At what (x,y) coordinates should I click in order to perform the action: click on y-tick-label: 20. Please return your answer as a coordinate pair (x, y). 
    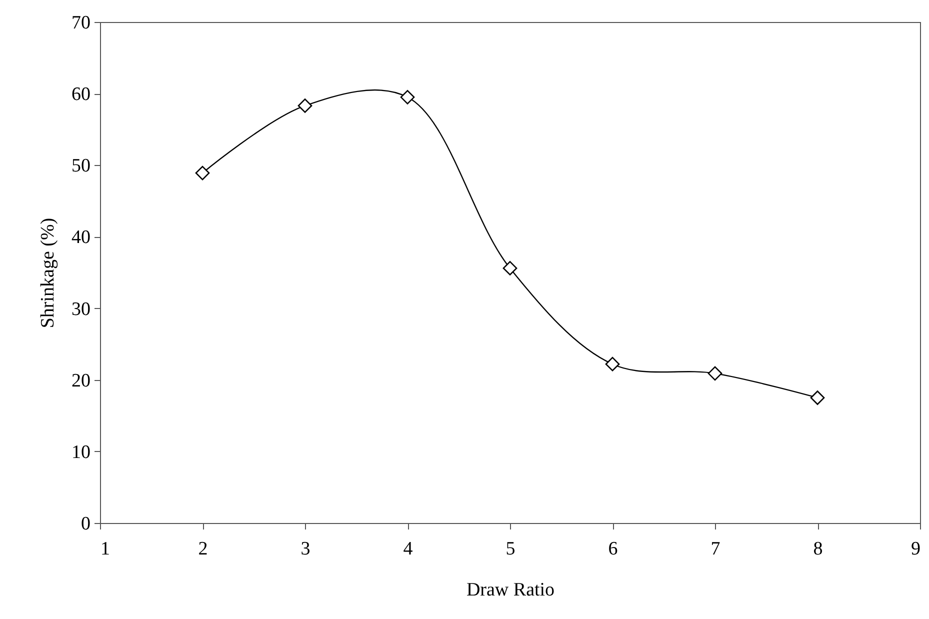
    Looking at the image, I should click on (81, 381).